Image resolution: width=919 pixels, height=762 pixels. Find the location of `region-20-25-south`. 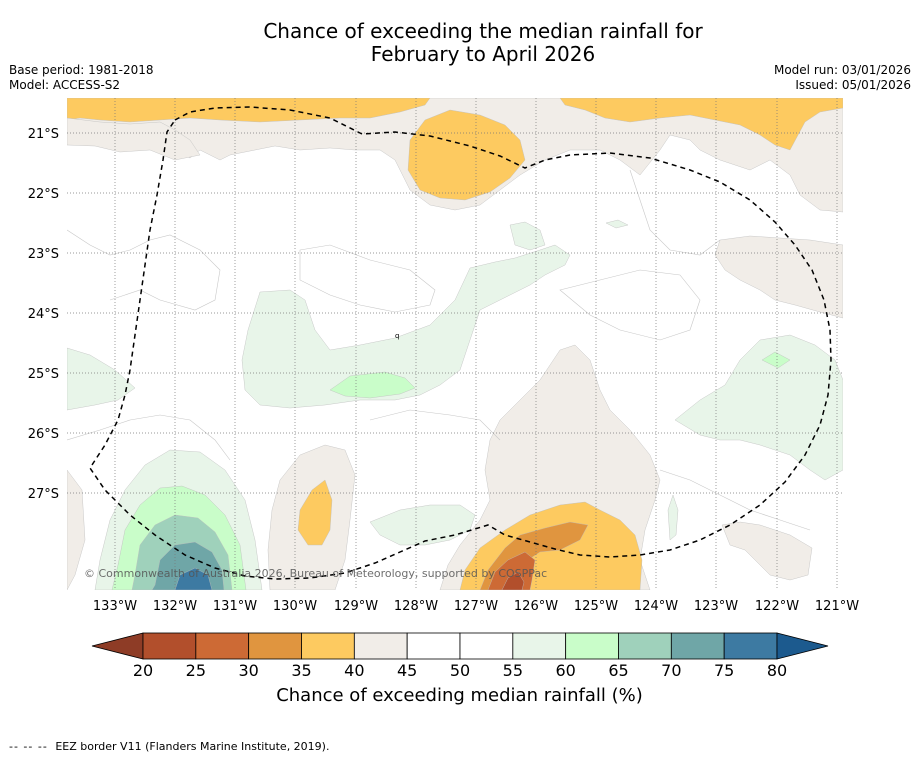

region-20-25-south is located at coordinates (513, 580).